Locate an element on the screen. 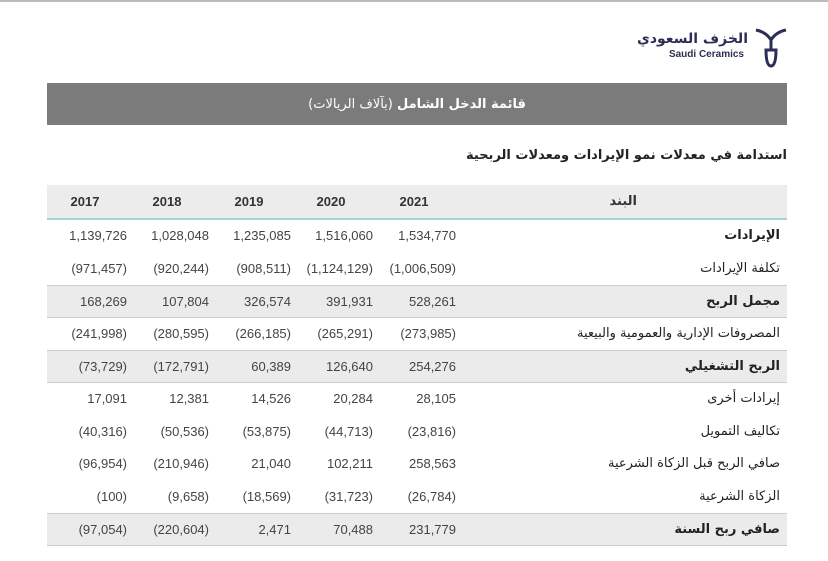 Image resolution: width=828 pixels, height=561 pixels. value-cell: (40,316) is located at coordinates (102, 431).